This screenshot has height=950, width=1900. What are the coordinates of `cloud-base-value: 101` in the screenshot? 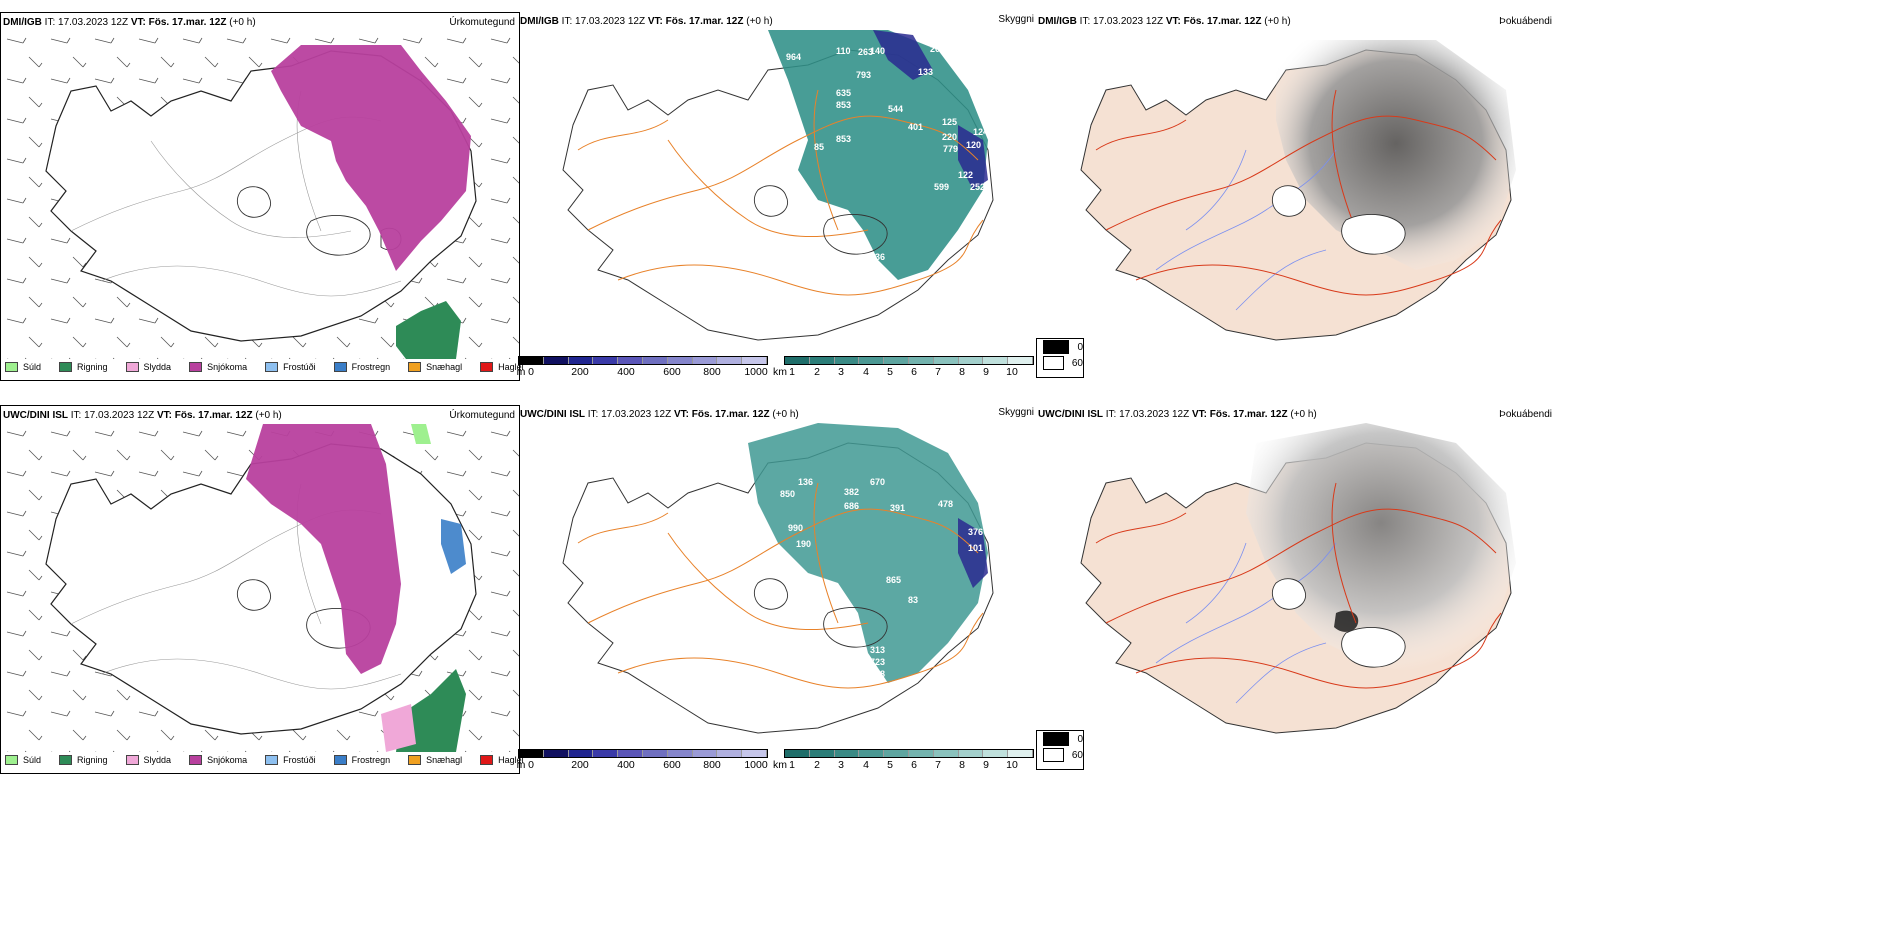 It's located at (975, 548).